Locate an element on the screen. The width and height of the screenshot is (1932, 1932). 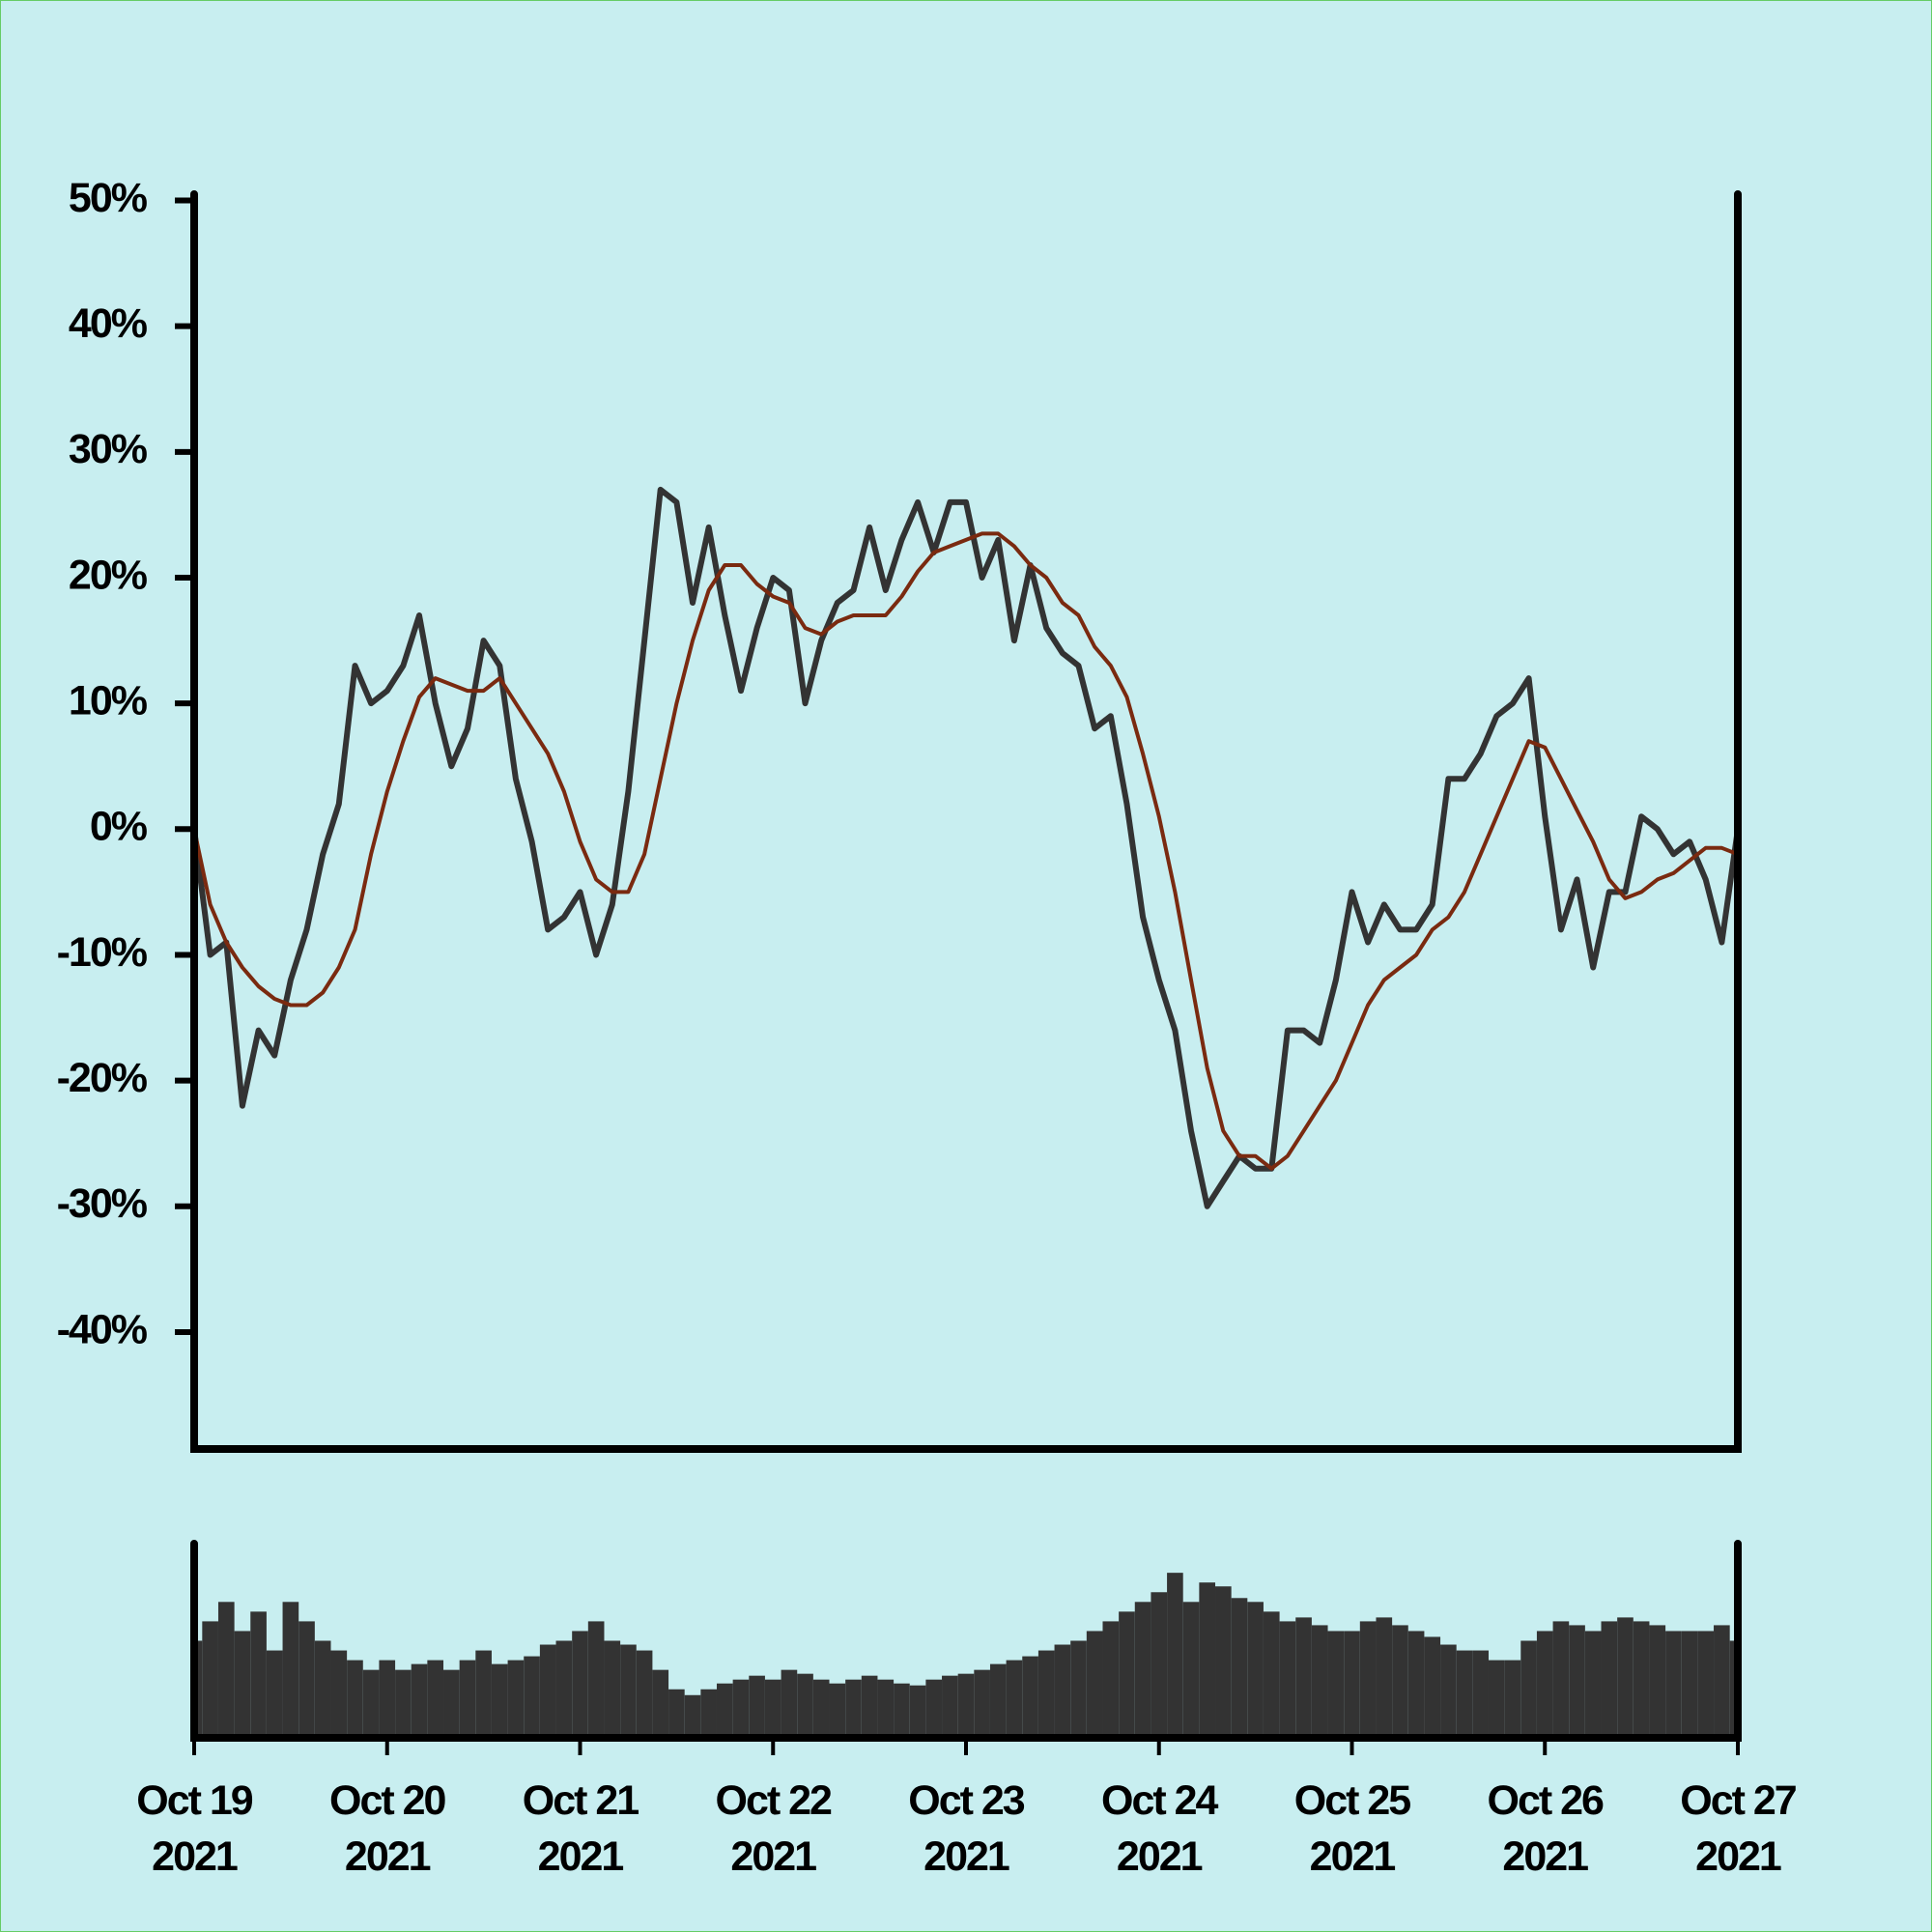
y-tick-label: 10% is located at coordinates (108, 701).